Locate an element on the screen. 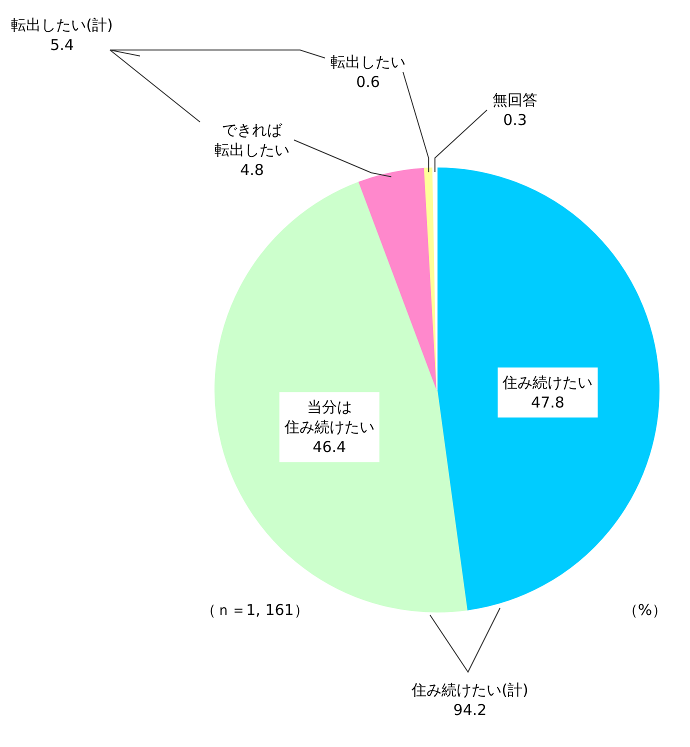 The image size is (690, 747). text: 住み続けたい(計) 94.2 is located at coordinates (469, 700).